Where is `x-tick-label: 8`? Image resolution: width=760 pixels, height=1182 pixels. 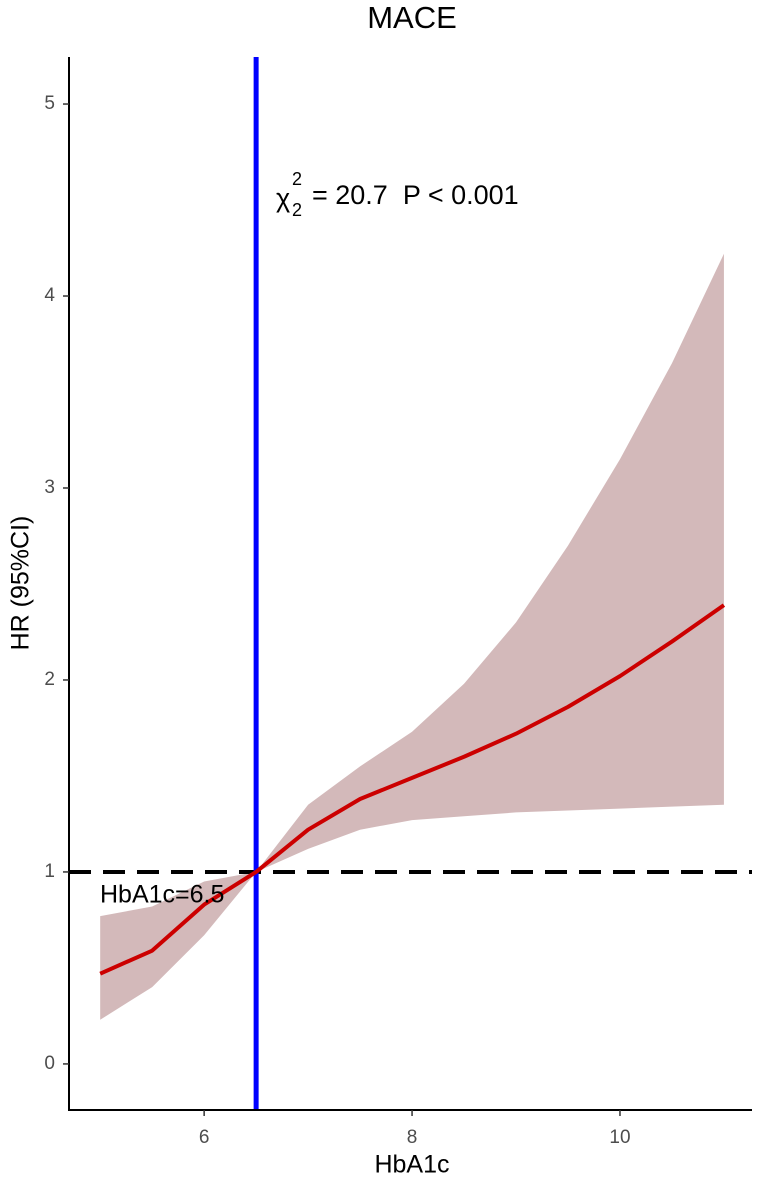 x-tick-label: 8 is located at coordinates (412, 1137).